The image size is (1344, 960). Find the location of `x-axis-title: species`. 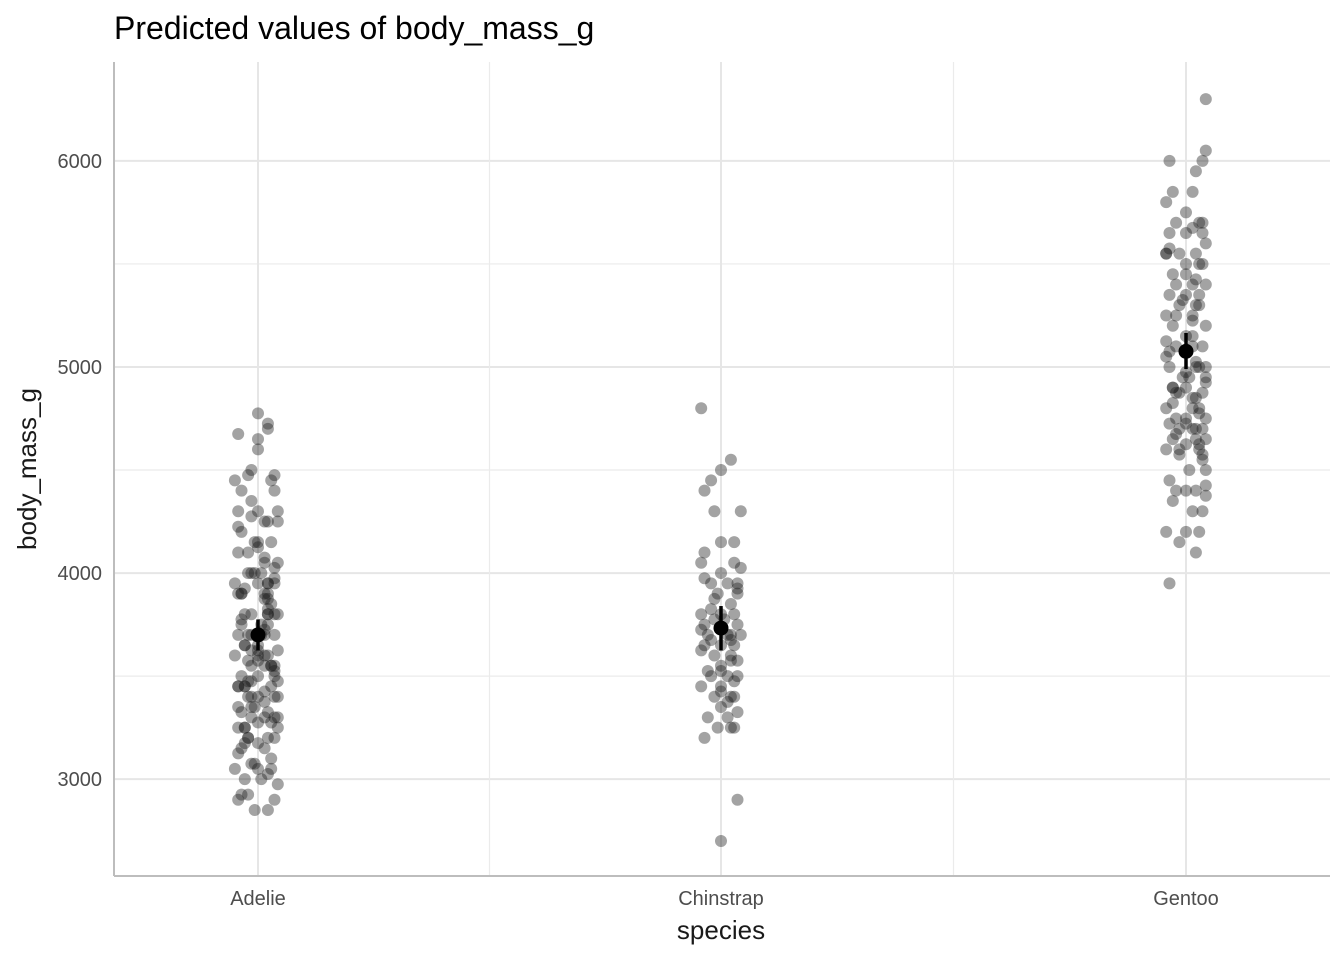

x-axis-title: species is located at coordinates (721, 930).